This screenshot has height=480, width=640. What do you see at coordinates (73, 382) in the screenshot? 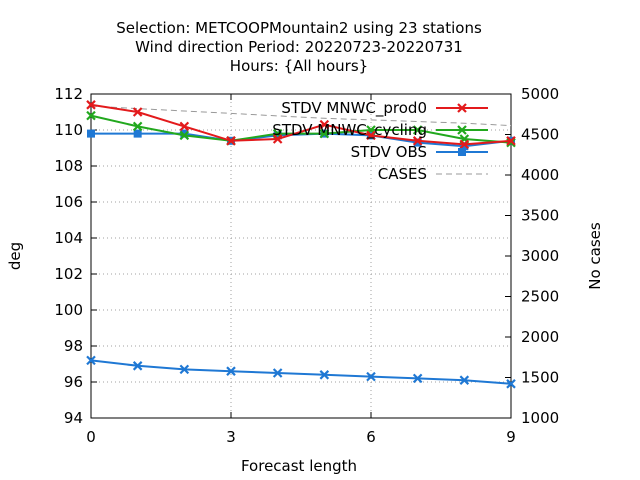
I see `y-tick-label: 96` at bounding box center [73, 382].